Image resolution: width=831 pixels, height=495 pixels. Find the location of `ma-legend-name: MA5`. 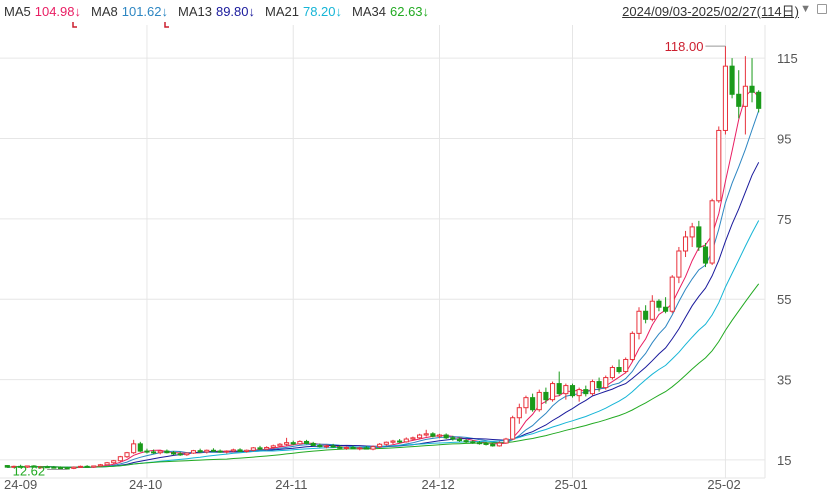

ma-legend-name: MA5 is located at coordinates (17, 11).